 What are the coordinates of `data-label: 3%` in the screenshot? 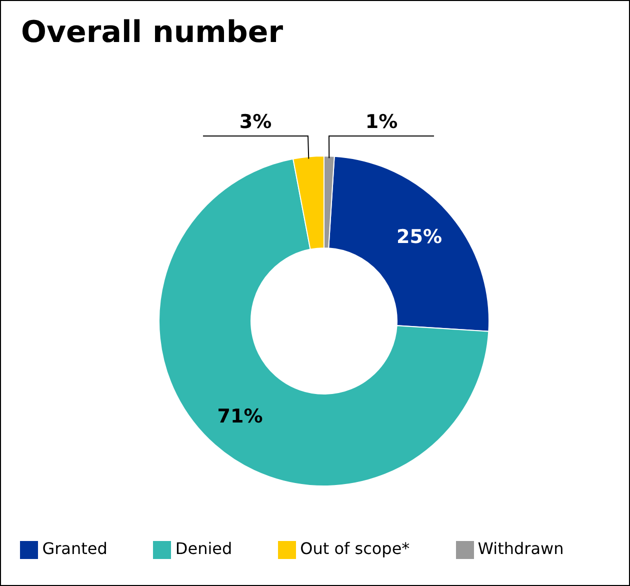 It's located at (255, 122).